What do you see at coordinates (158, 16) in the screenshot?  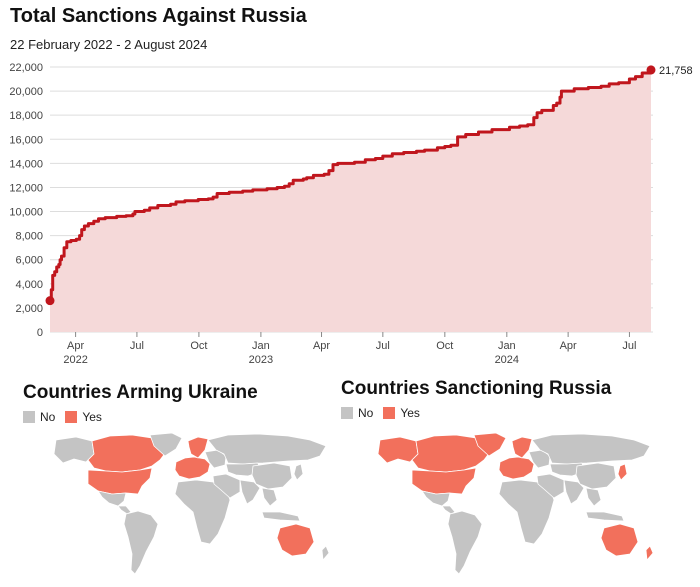 I see `chart-title: Total Sanctions Against Russia` at bounding box center [158, 16].